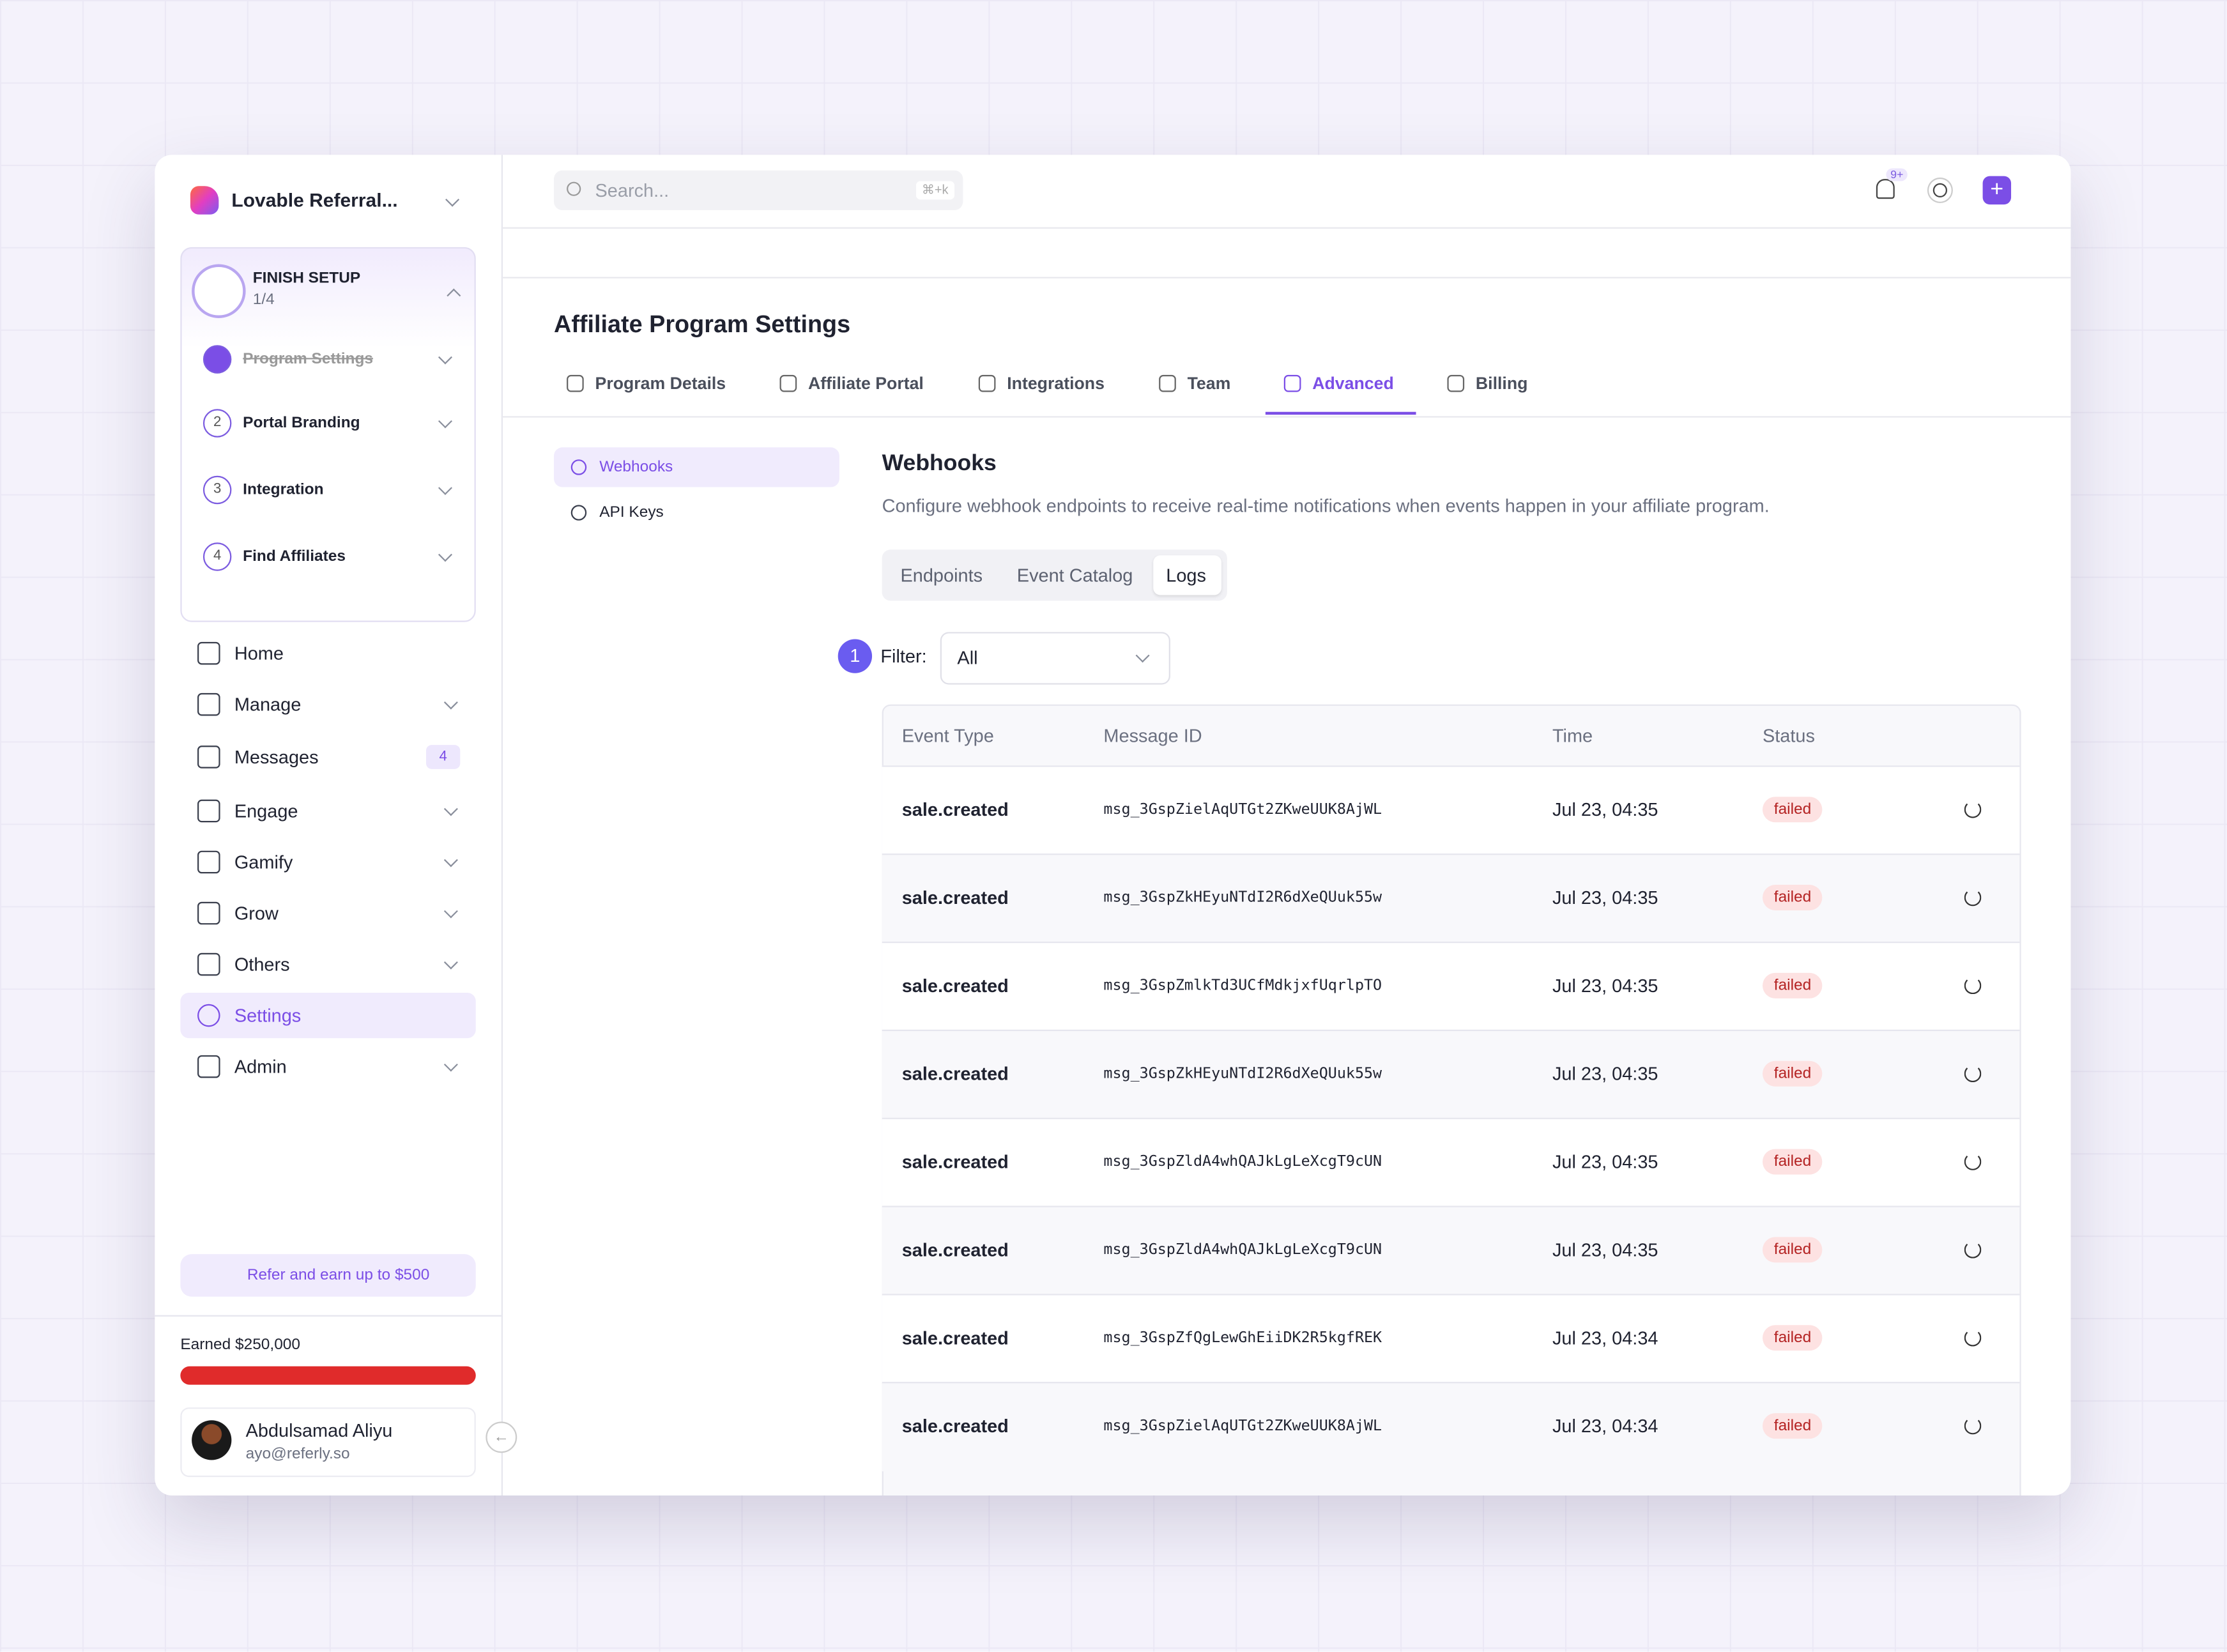 The height and width of the screenshot is (1652, 2227). What do you see at coordinates (338, 1275) in the screenshot?
I see `refer-text: Refer and earn up to $500` at bounding box center [338, 1275].